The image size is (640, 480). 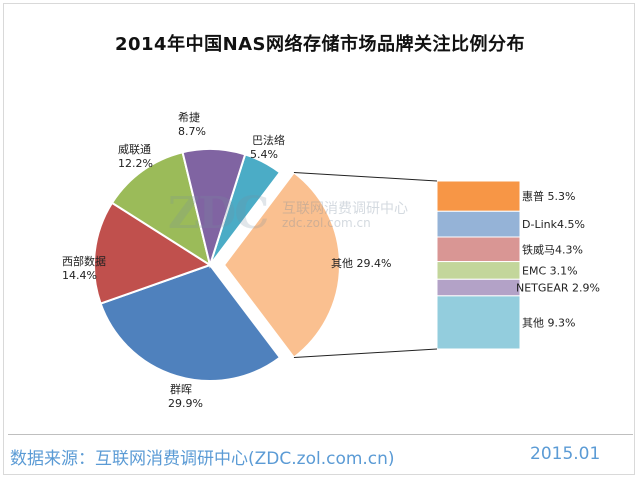 I want to click on breakdown-label: EMC 3.1%, so click(x=550, y=270).